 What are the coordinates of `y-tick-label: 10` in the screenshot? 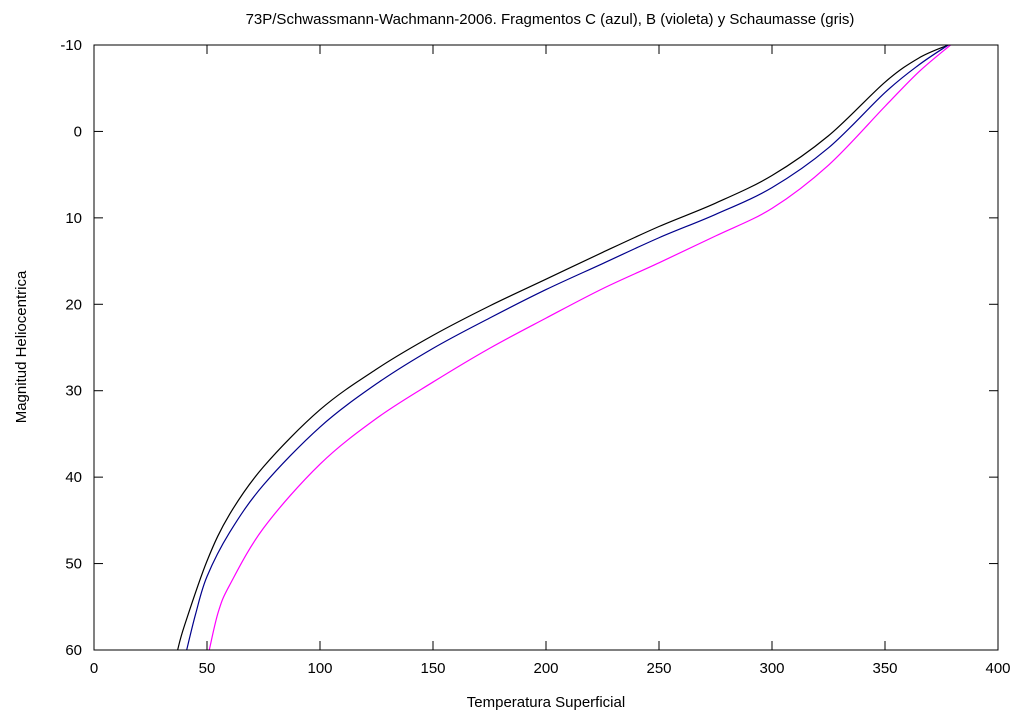 It's located at (73, 218).